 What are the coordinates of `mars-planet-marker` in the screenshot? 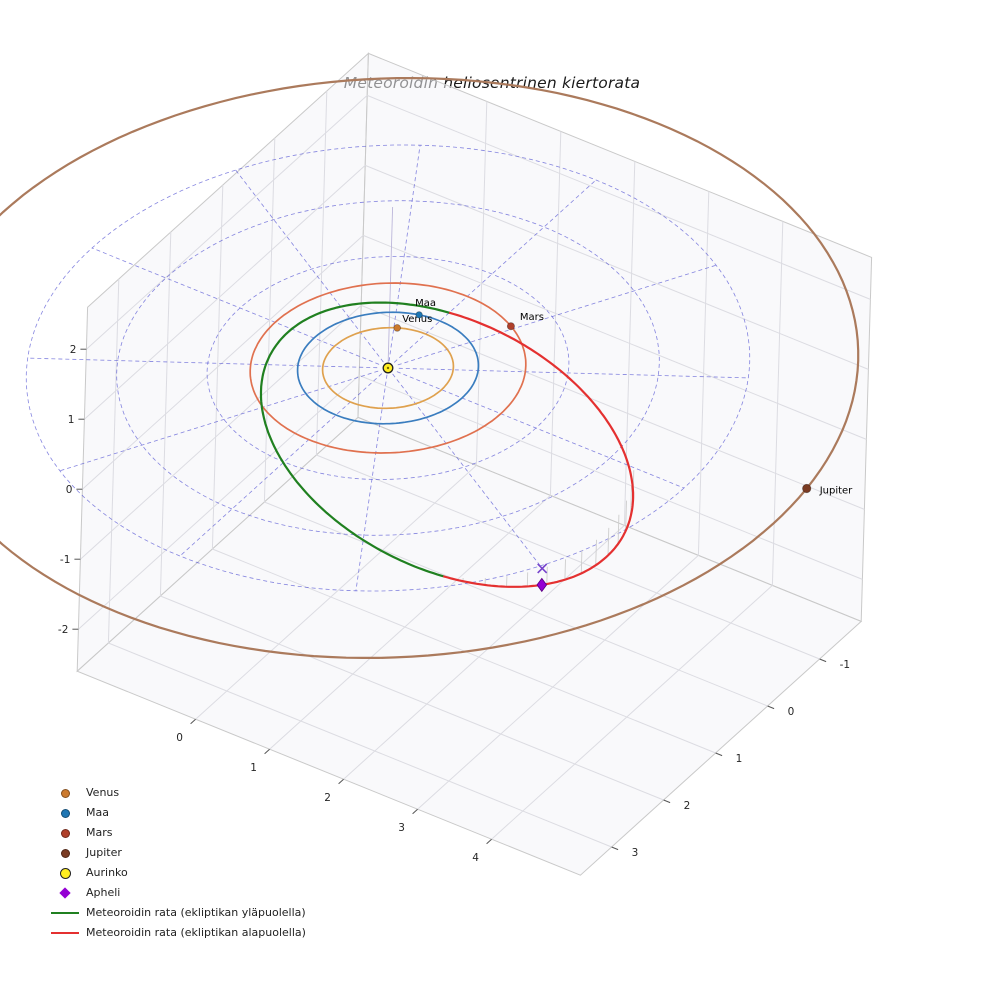 It's located at (510, 326).